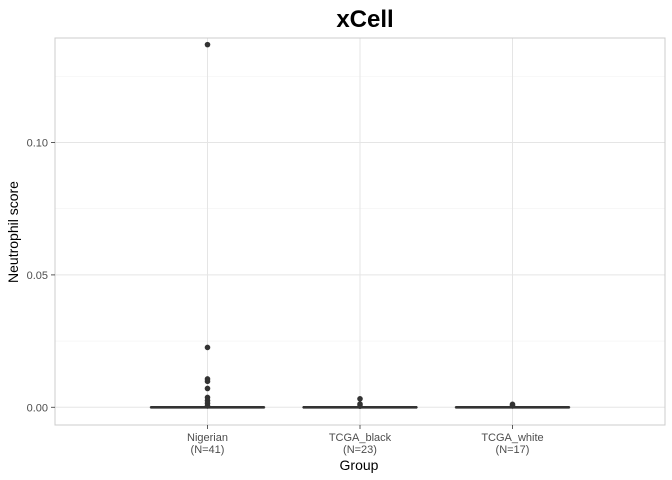 The height and width of the screenshot is (480, 672). What do you see at coordinates (513, 450) in the screenshot?
I see `x-tick-sublabel: (N=17)` at bounding box center [513, 450].